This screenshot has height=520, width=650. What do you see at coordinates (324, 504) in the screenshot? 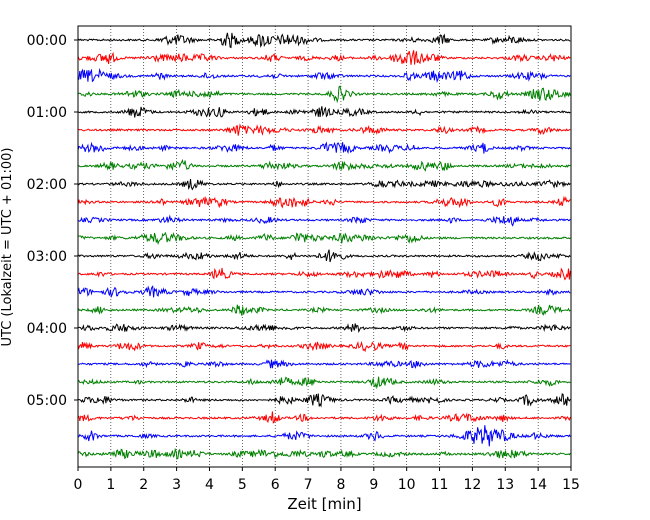
I see `x-axis-label: Zeit [min]` at bounding box center [324, 504].